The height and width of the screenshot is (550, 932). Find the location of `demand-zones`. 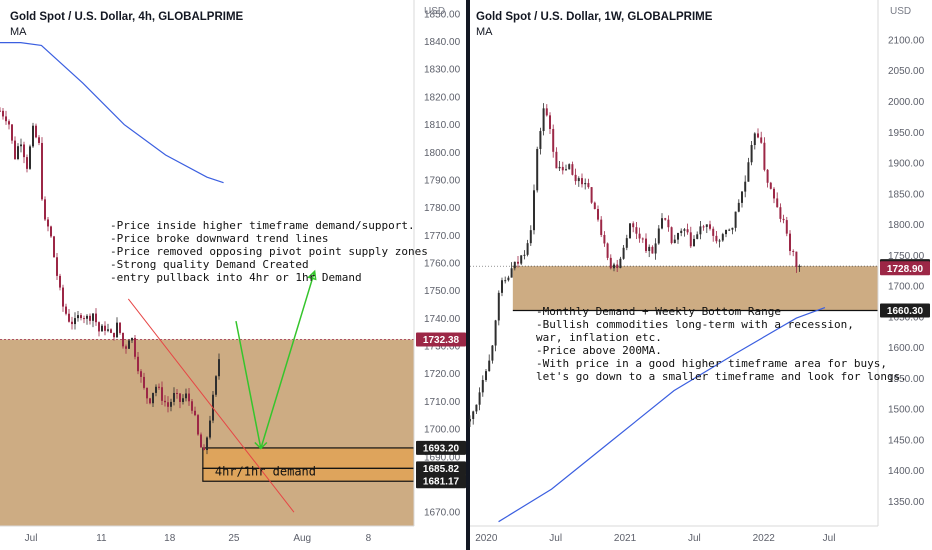

demand-zones is located at coordinates (674, 288).